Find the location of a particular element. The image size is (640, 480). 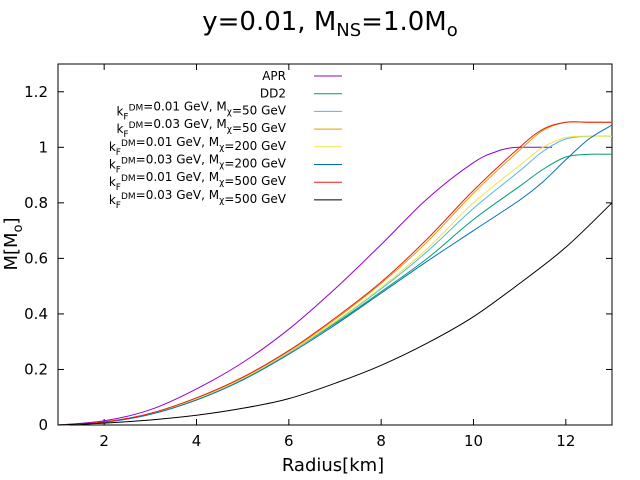

legend-label-0: APR is located at coordinates (274, 76).